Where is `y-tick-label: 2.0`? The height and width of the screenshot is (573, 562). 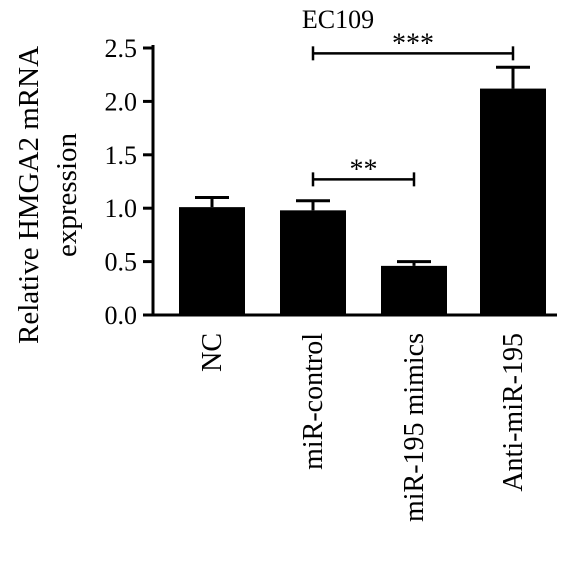
y-tick-label: 2.0 is located at coordinates (121, 101).